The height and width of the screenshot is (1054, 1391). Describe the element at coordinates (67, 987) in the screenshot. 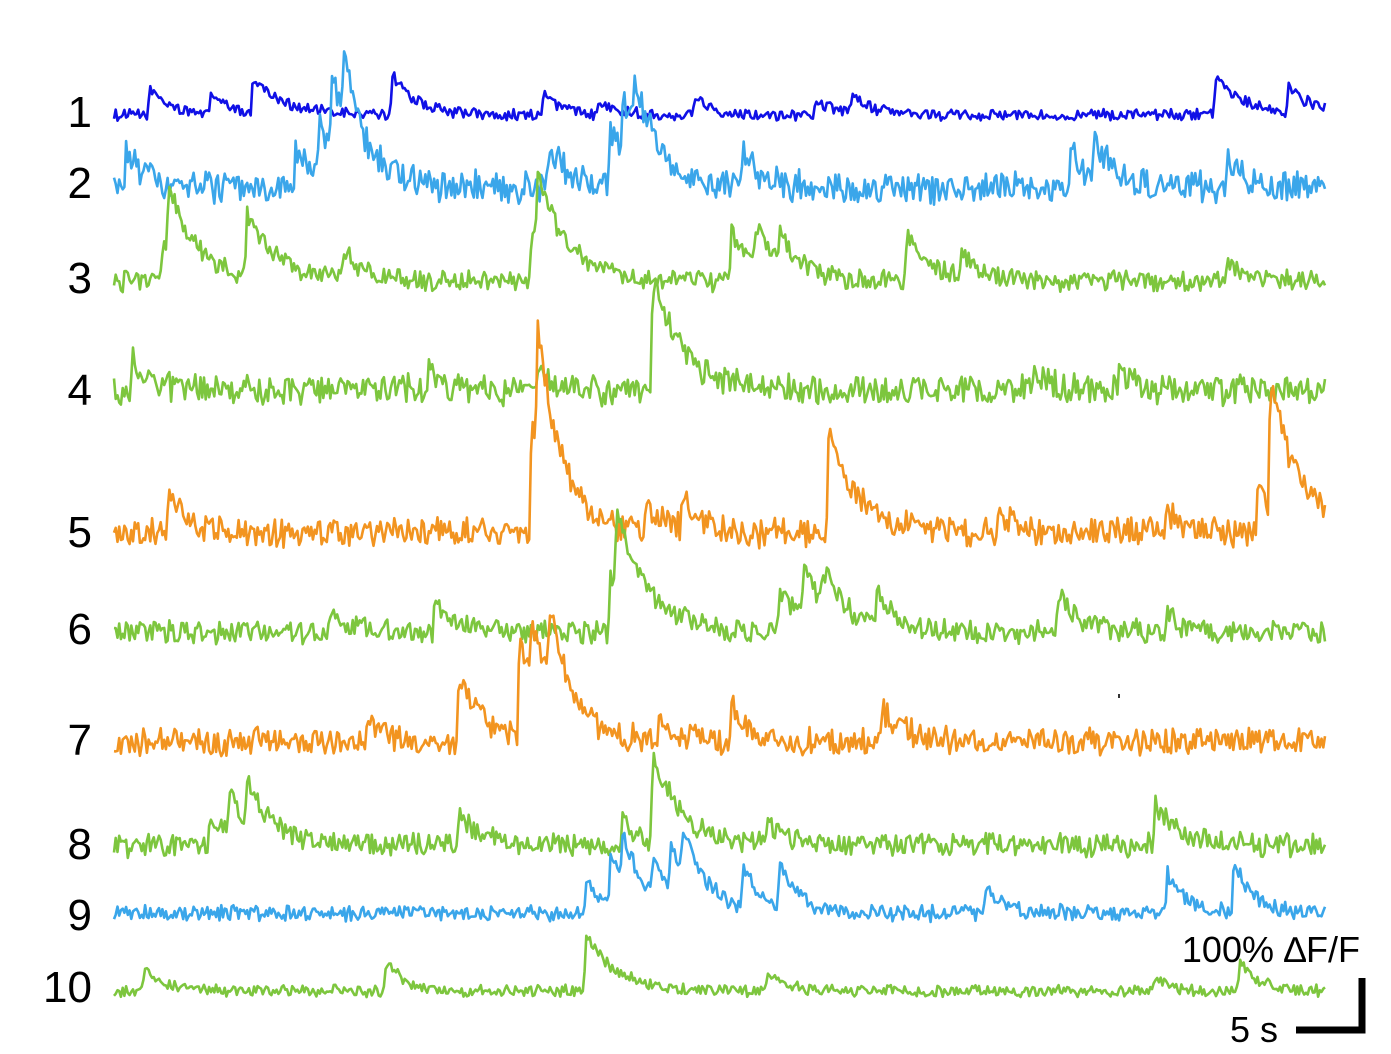

I see `trace-label-10: 10` at that location.